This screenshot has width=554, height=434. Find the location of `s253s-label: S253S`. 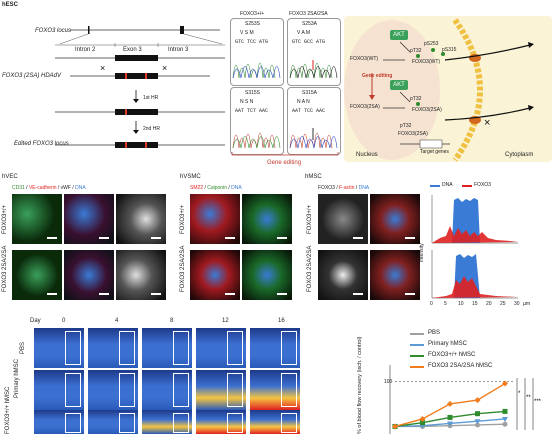

s253s-label: S253S is located at coordinates (253, 24).